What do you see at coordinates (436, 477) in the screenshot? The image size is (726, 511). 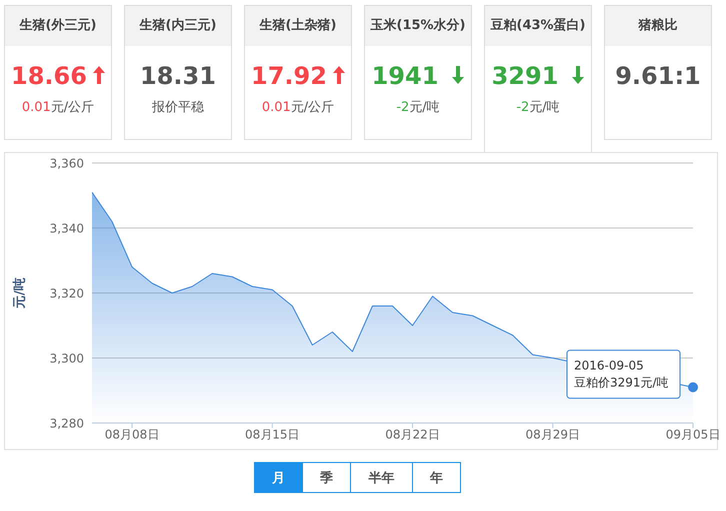 I see `text: 年` at bounding box center [436, 477].